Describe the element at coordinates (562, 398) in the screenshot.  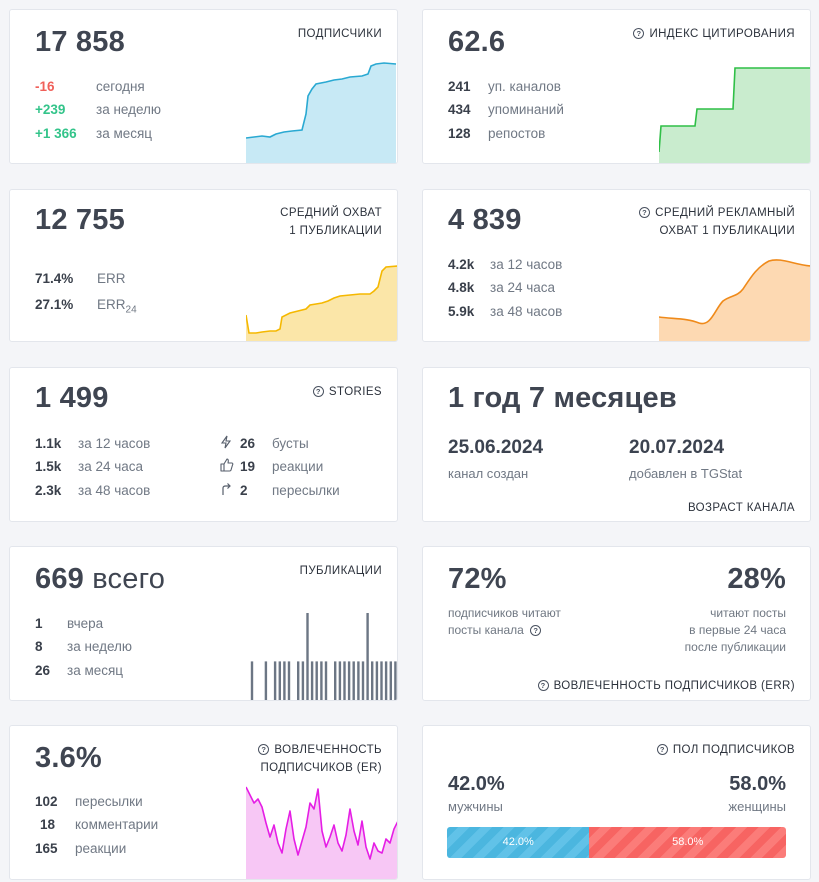
I see `channel-age-value: 1 год 7 месяцев` at that location.